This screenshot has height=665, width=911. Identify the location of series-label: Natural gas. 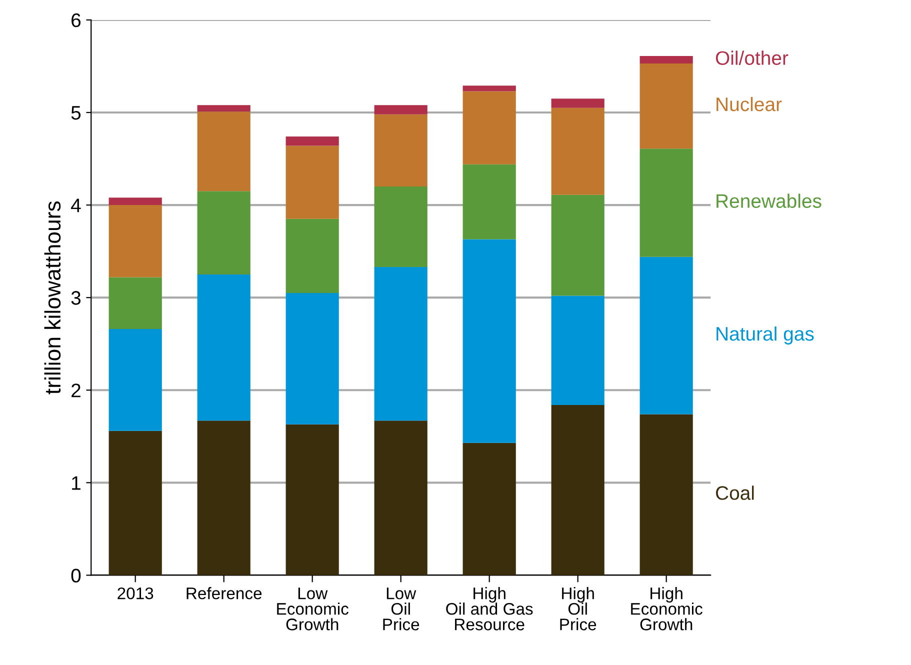
(765, 335).